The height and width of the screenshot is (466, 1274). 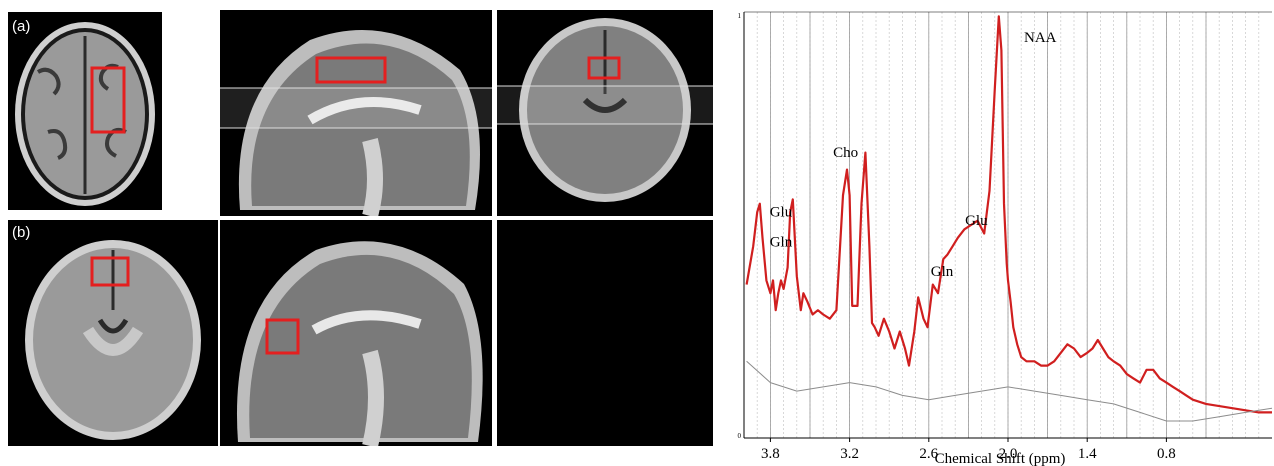 What do you see at coordinates (740, 436) in the screenshot?
I see `y-tick-label-bottom: 0` at bounding box center [740, 436].